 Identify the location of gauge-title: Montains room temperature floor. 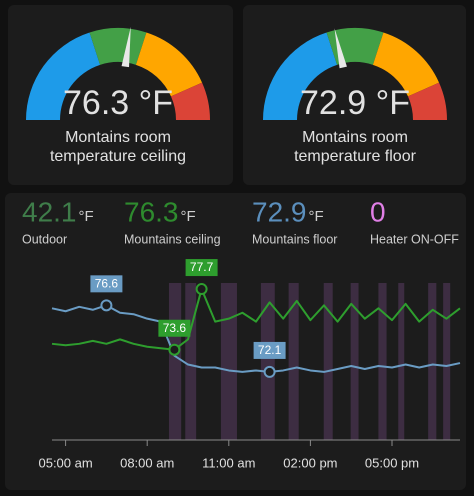
(355, 147).